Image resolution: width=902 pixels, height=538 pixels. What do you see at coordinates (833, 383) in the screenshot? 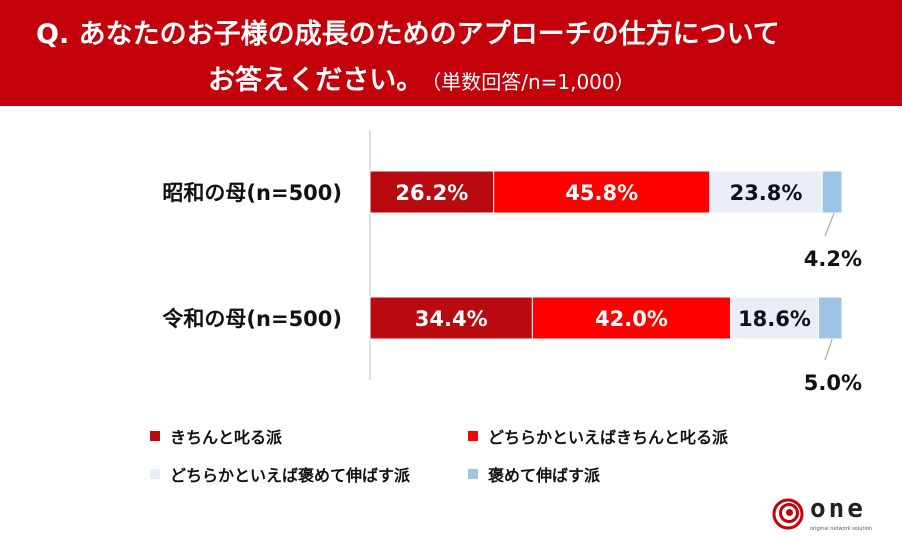
I see `data-label: 5.0%` at bounding box center [833, 383].